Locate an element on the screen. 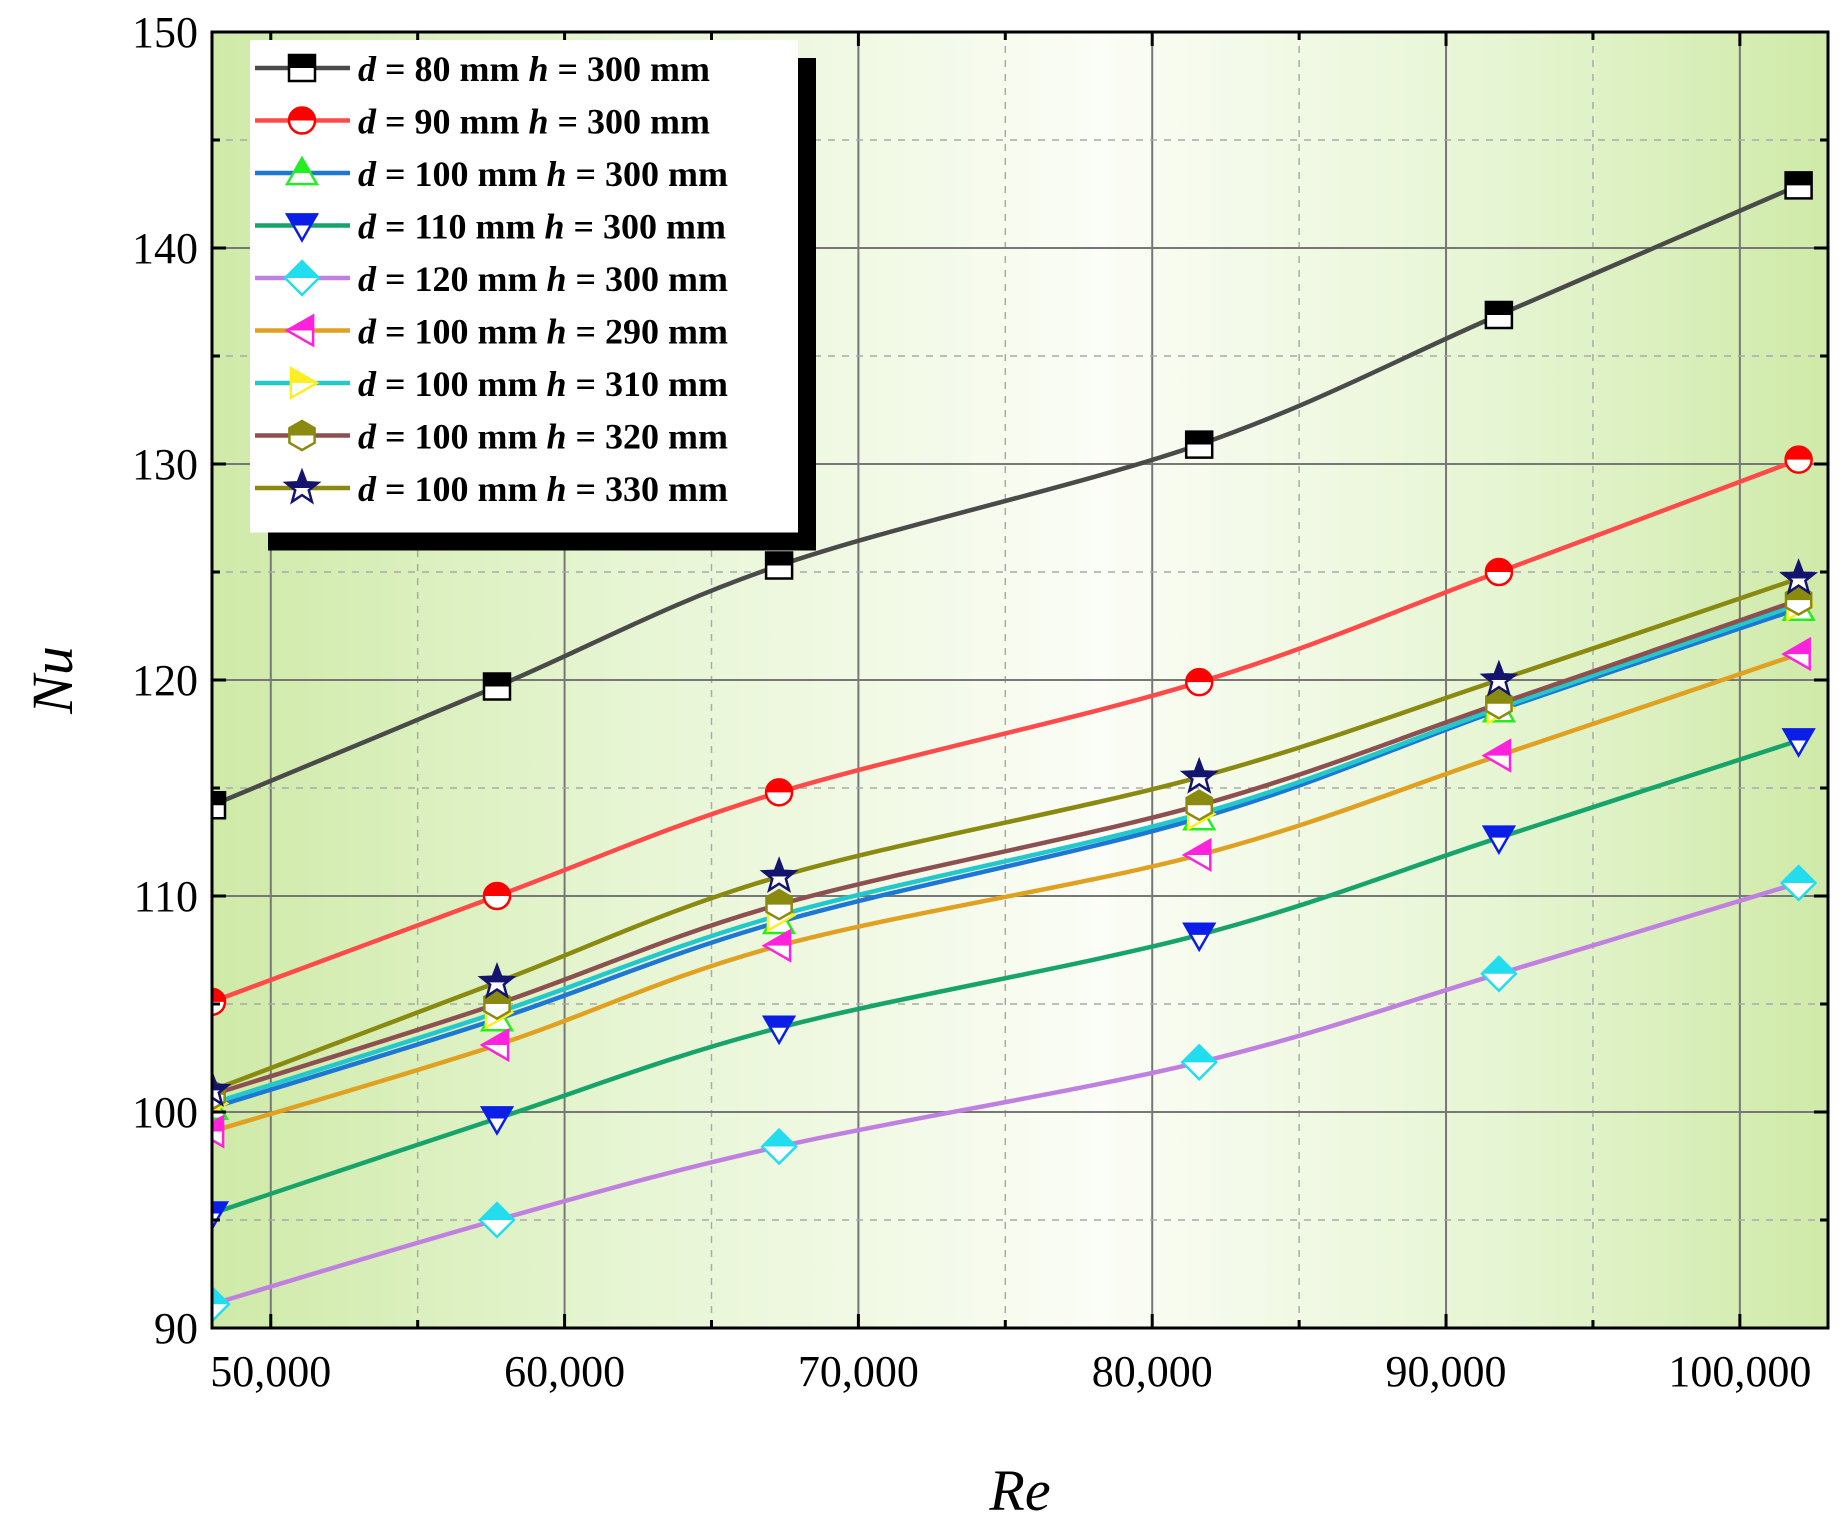 The height and width of the screenshot is (1523, 1842). series-8-point-5-upper is located at coordinates (1798, 570).